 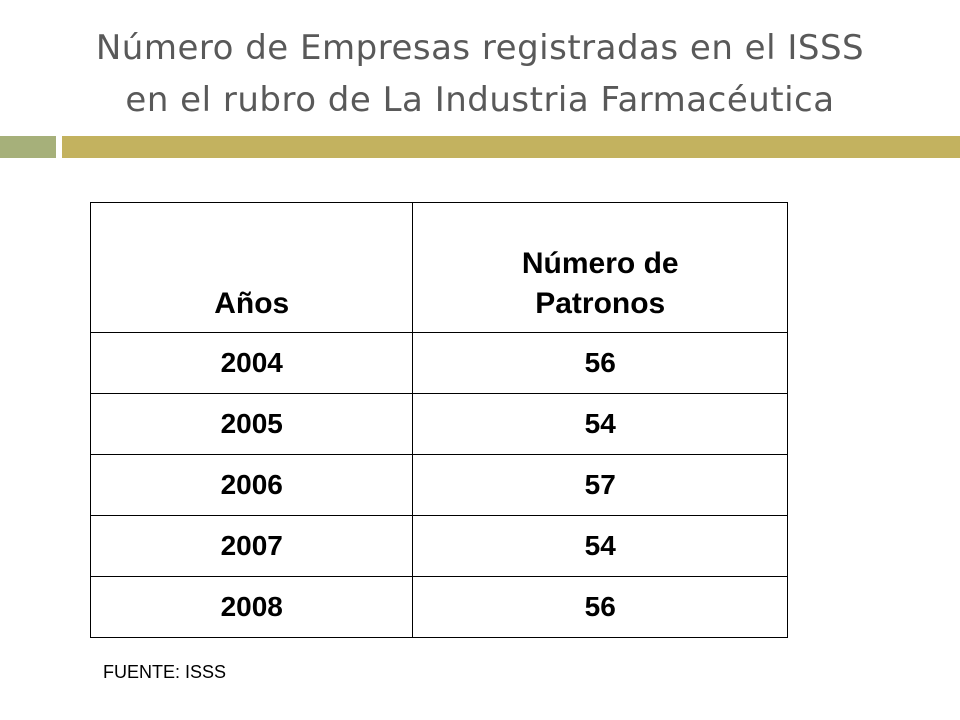 I want to click on table-row: 2006 57, so click(x=438, y=485).